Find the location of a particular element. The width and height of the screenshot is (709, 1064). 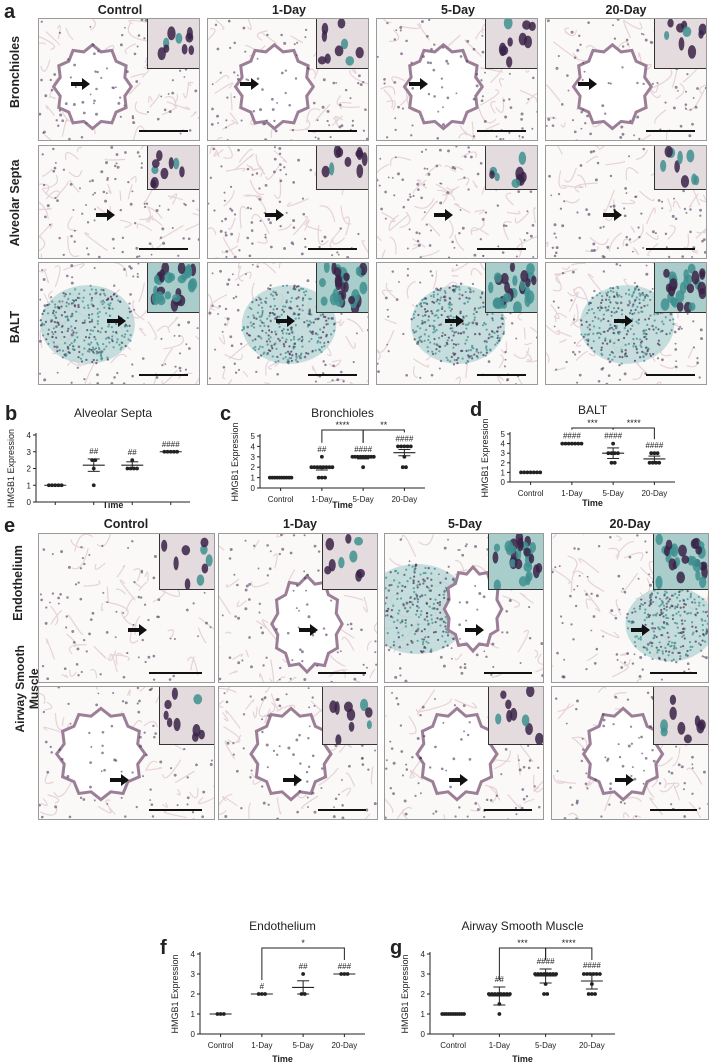

micrograph-a-r2-c1 is located at coordinates (119, 202).